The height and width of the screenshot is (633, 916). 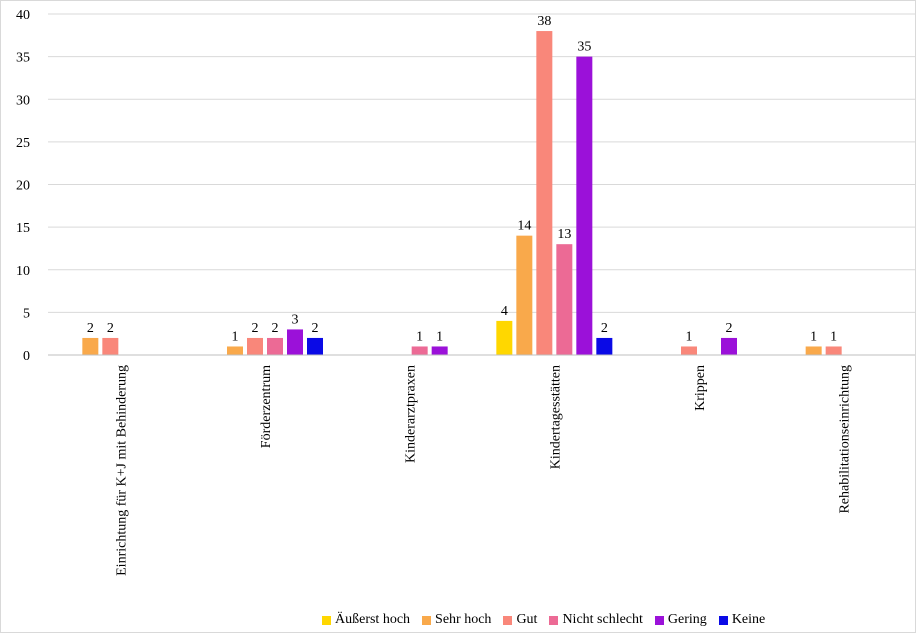 I want to click on legend-label: Äußerst hoch, so click(x=373, y=619).